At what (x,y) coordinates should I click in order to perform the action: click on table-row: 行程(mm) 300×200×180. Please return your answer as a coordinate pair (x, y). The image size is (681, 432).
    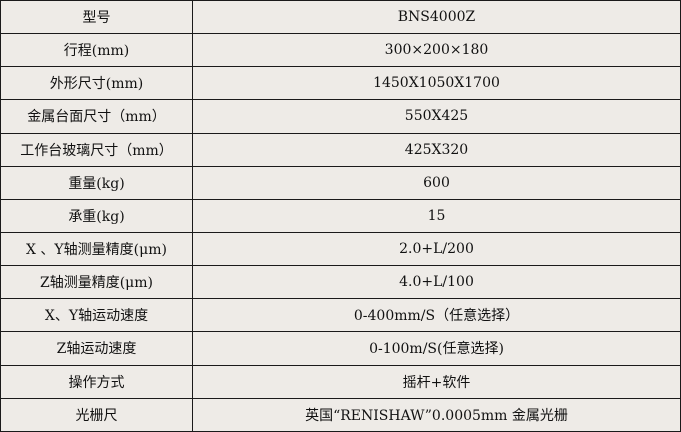
    Looking at the image, I should click on (340, 50).